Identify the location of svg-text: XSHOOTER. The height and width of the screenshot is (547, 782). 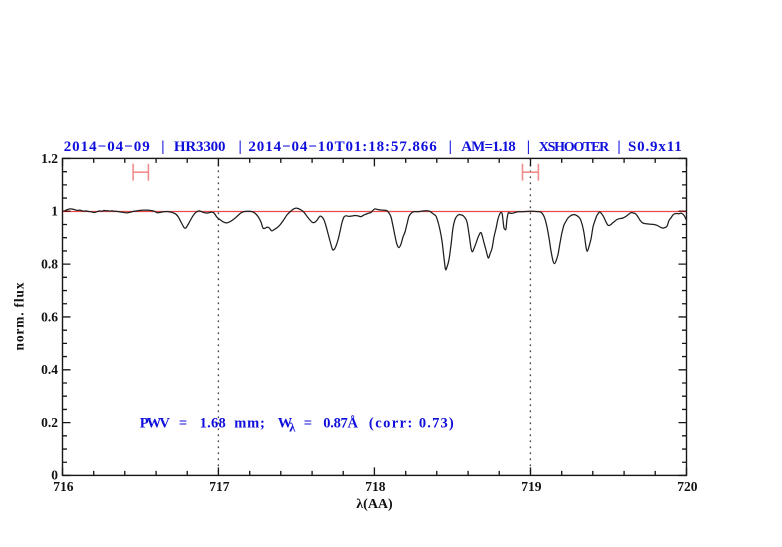
(574, 147).